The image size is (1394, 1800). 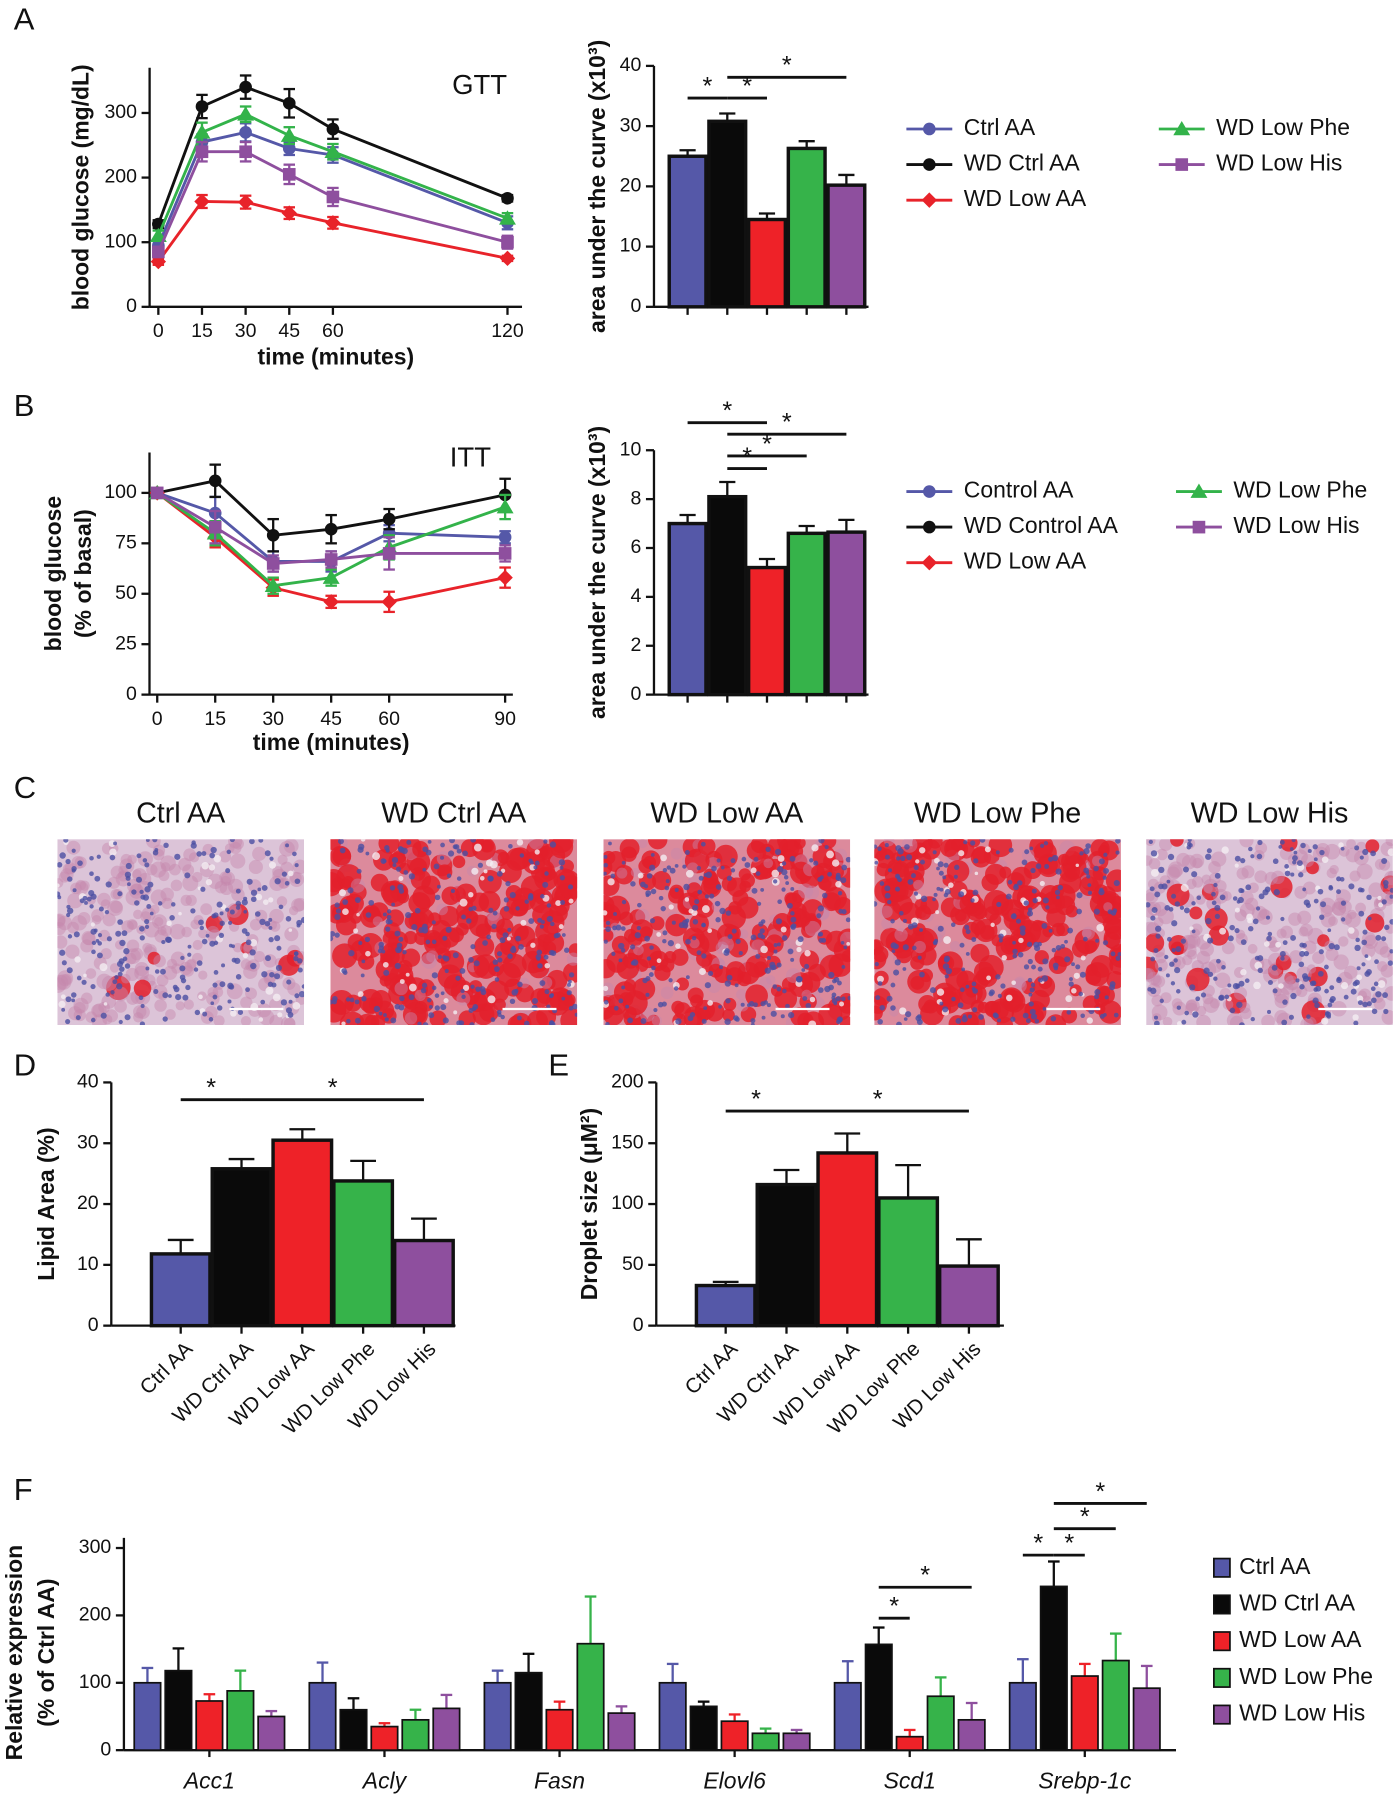 I want to click on y-tick-label: 0, so click(x=635, y=306).